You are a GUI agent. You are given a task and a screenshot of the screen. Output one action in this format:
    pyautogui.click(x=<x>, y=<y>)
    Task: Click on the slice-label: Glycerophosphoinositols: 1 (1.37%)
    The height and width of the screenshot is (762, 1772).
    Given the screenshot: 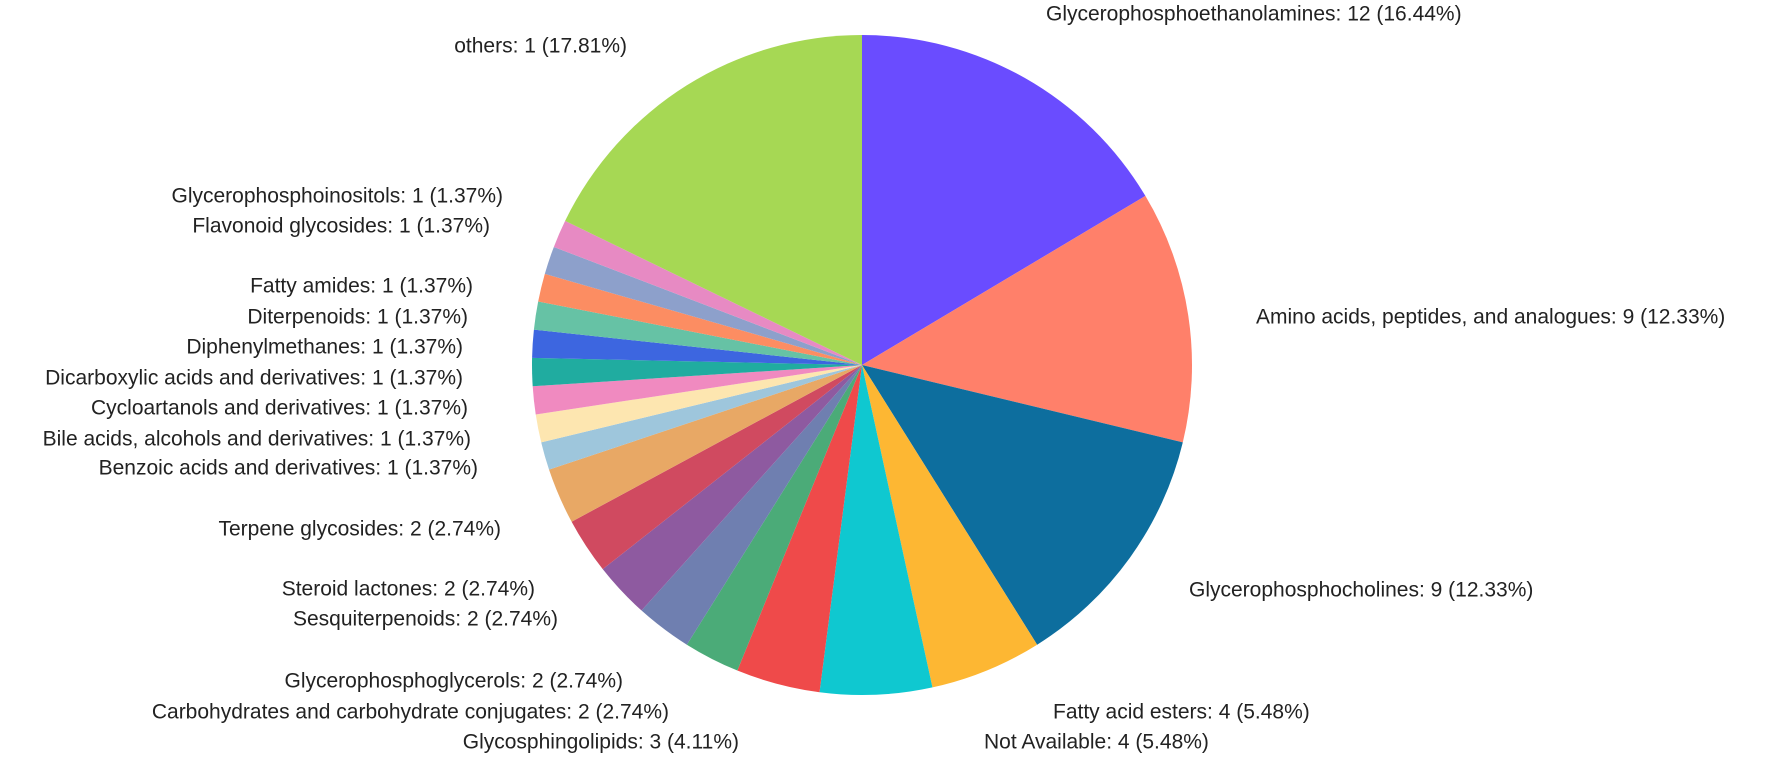 What is the action you would take?
    pyautogui.click(x=337, y=196)
    